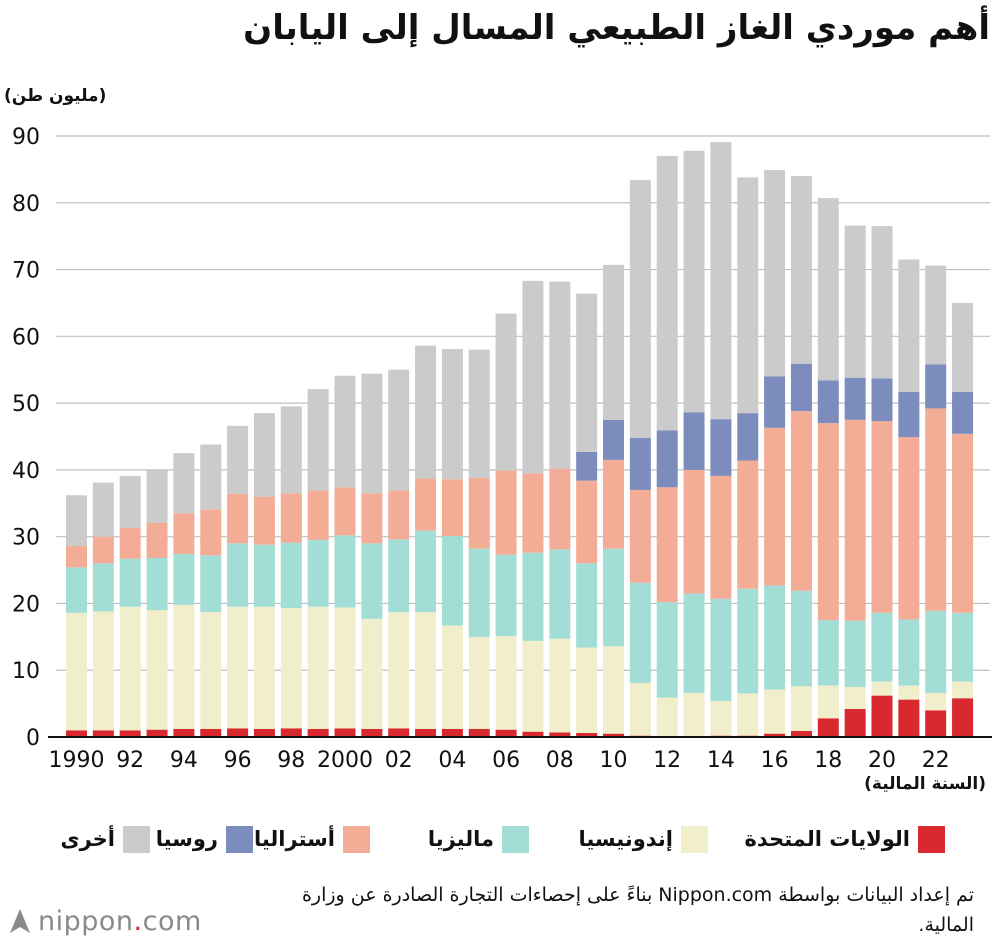 The image size is (1000, 946). What do you see at coordinates (460, 839) in the screenshot?
I see `legend-label: ماليزيا` at bounding box center [460, 839].